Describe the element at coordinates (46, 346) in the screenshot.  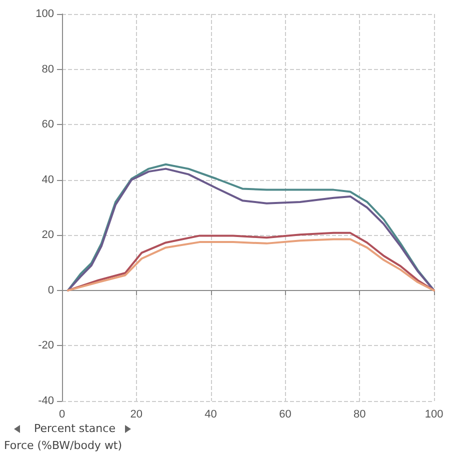
I see `y-tick-label: -20` at that location.